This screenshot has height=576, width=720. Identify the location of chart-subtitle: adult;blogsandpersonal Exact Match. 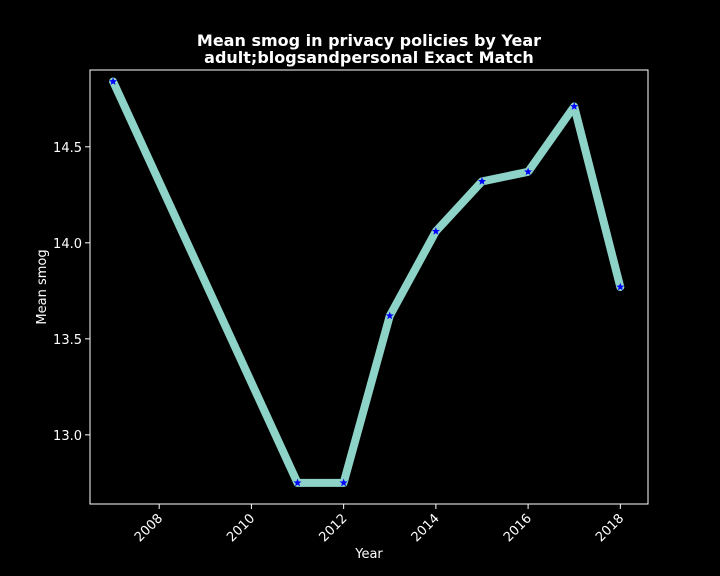
(369, 57).